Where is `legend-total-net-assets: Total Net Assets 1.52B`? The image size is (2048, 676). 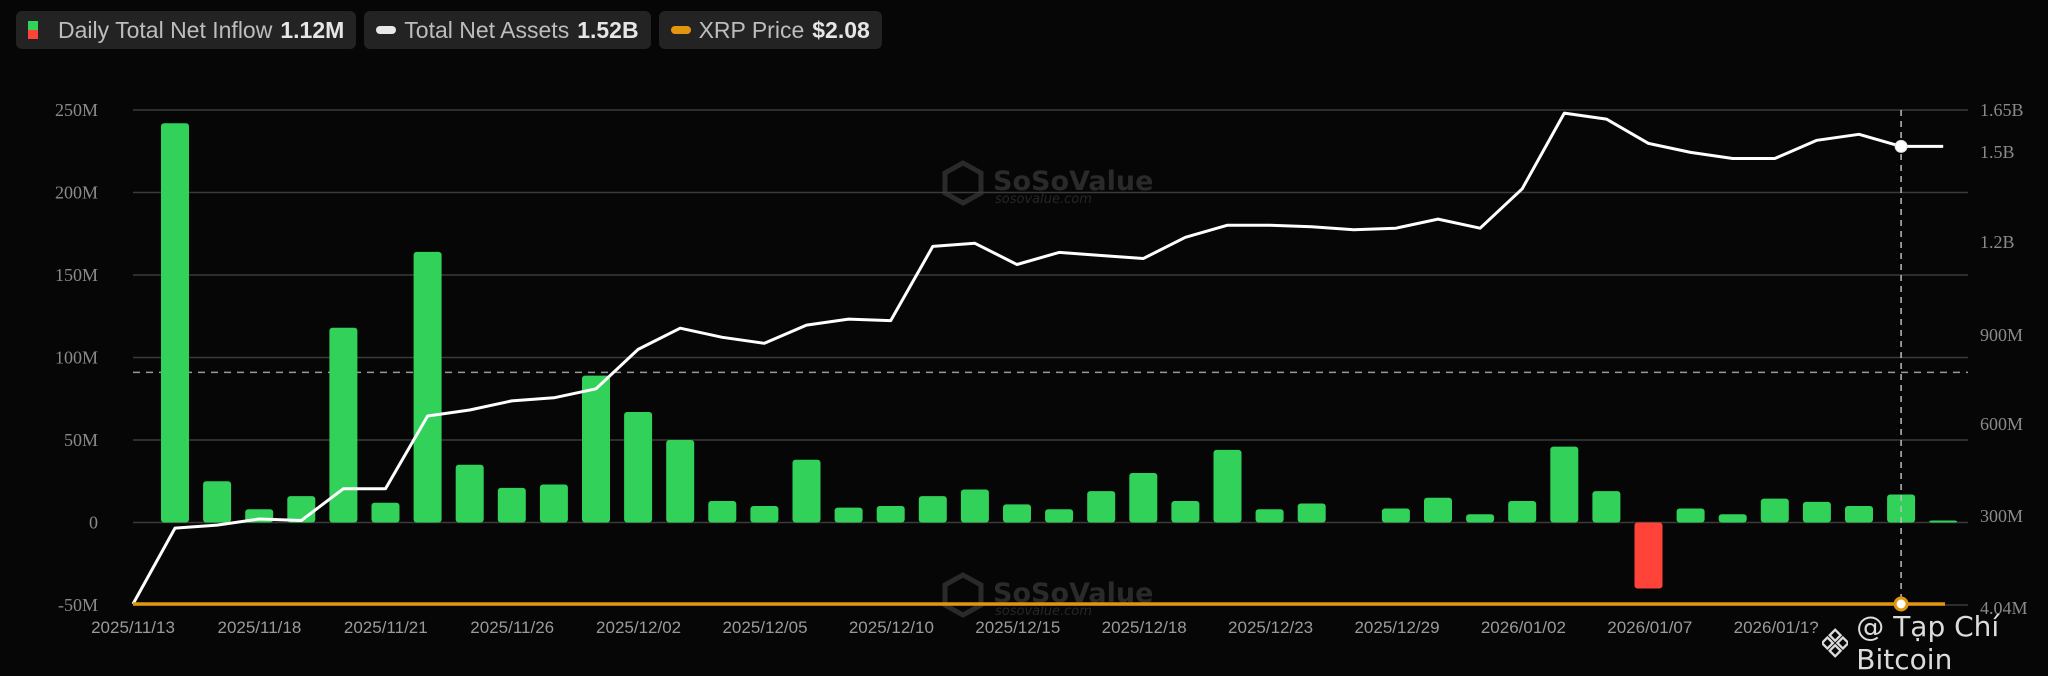
legend-total-net-assets: Total Net Assets 1.52B is located at coordinates (507, 30).